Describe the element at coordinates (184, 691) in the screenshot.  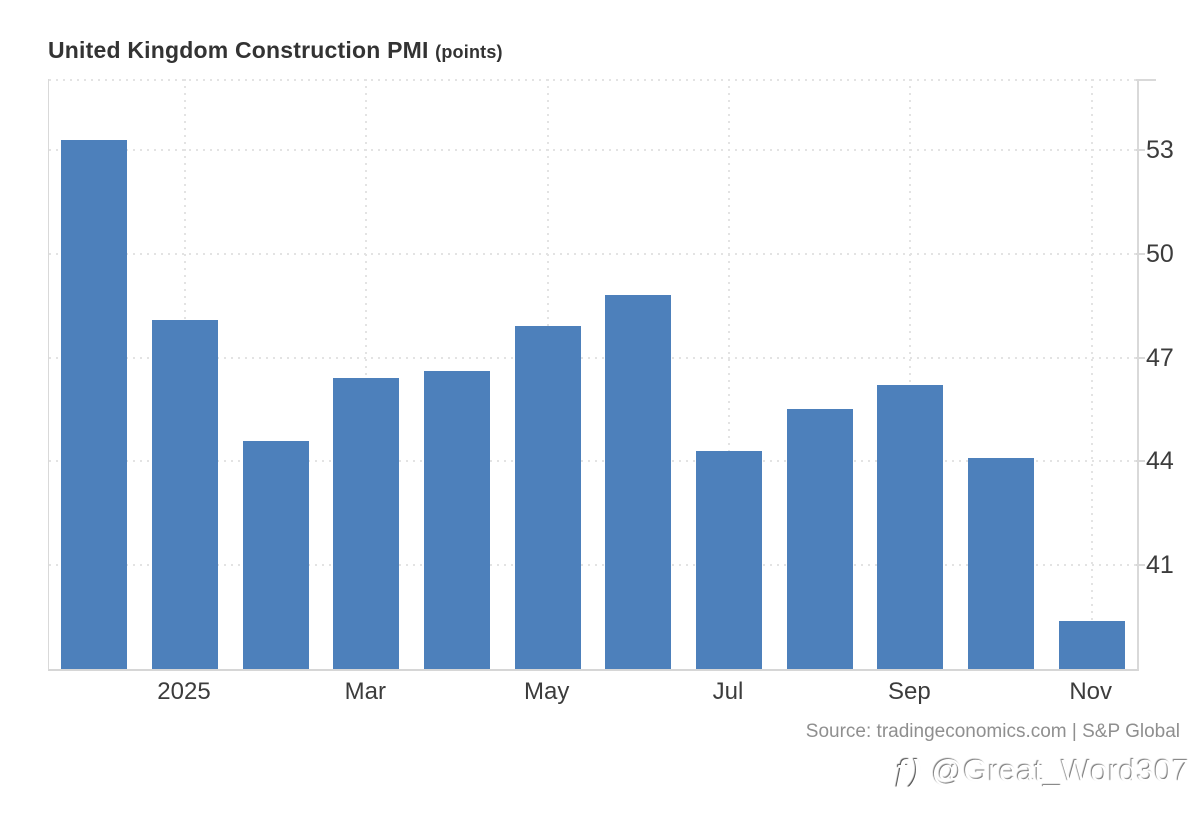
I see `x-tick-label: 2025` at that location.